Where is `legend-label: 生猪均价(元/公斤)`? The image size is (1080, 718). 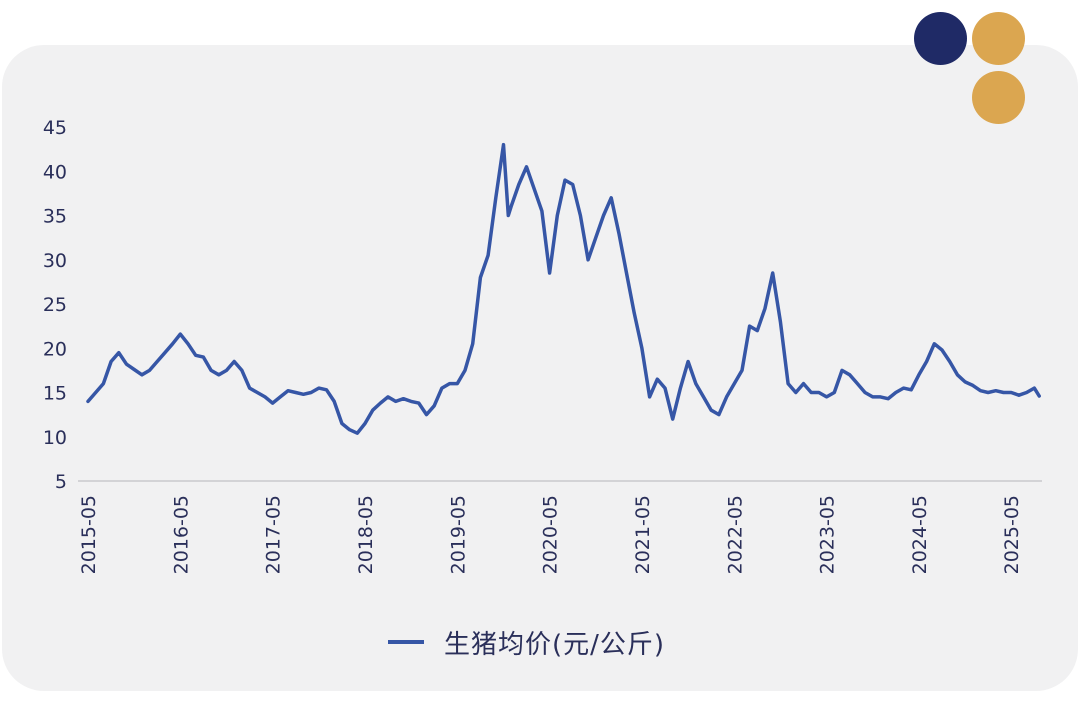 legend-label: 生猪均价(元/公斤) is located at coordinates (555, 644).